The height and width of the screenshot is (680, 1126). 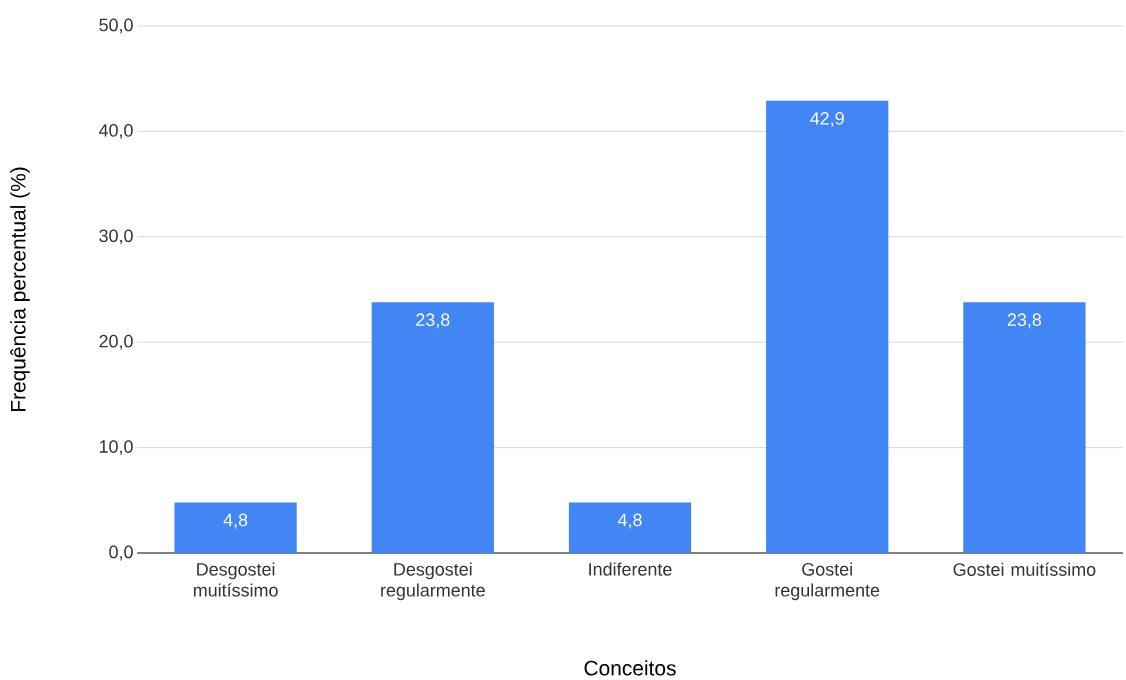 What do you see at coordinates (827, 119) in the screenshot?
I see `data-label: 42,9` at bounding box center [827, 119].